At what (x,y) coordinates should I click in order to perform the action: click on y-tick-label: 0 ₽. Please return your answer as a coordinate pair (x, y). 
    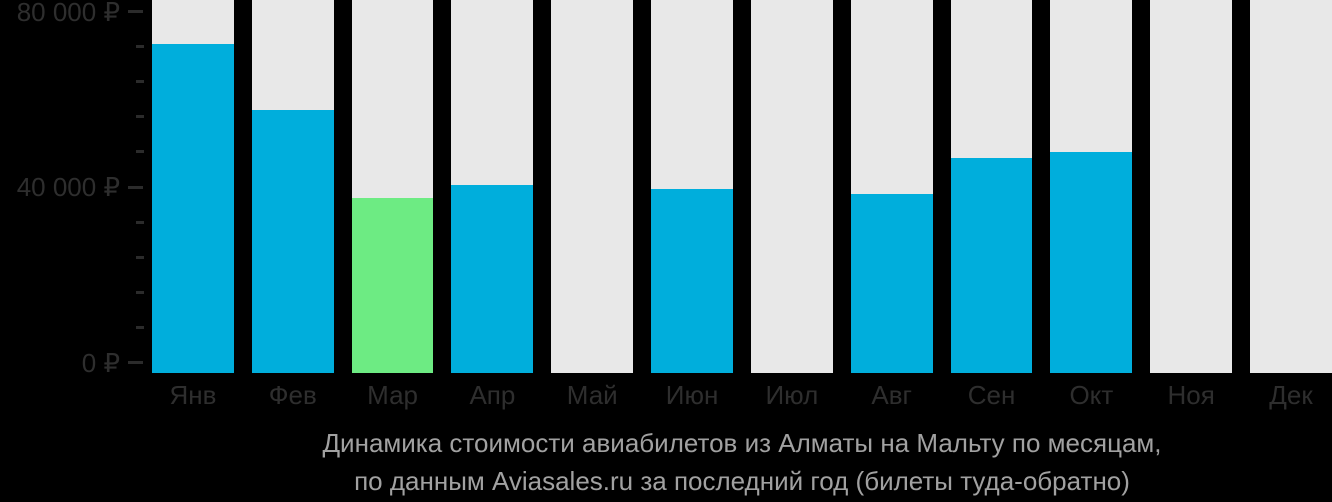
    Looking at the image, I should click on (100, 362).